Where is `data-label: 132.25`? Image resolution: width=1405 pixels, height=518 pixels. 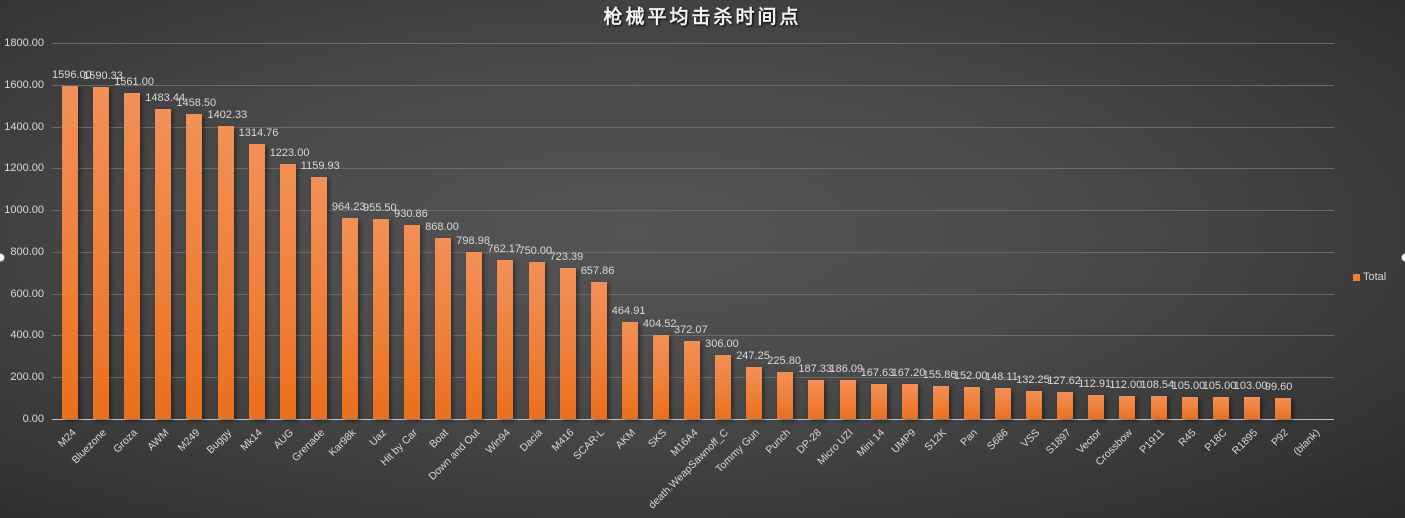
data-label: 132.25 is located at coordinates (1033, 380).